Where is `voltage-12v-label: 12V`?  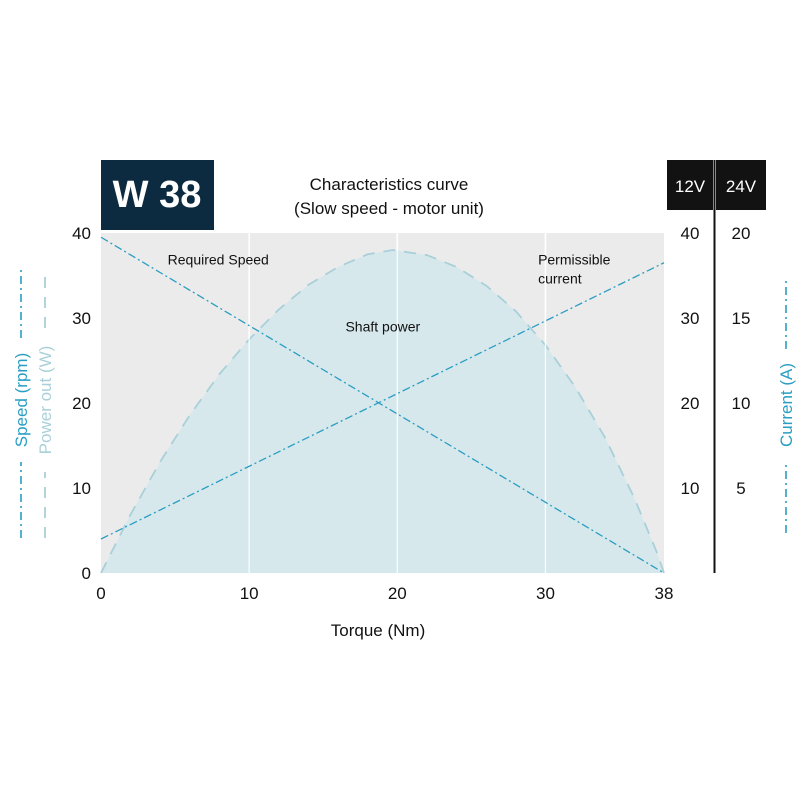
voltage-12v-label: 12V is located at coordinates (690, 186).